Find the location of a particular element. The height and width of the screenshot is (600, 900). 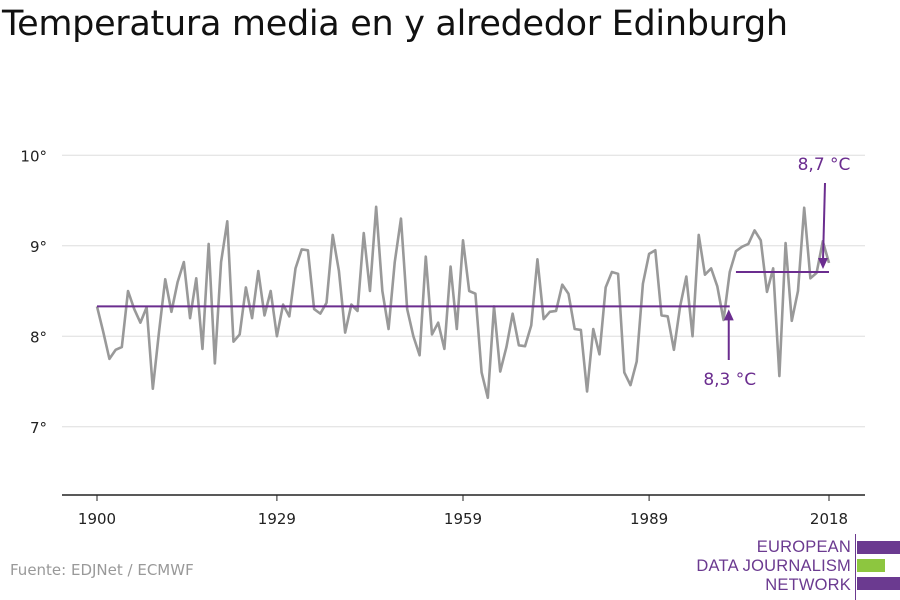

logo-line-2: DATA JOURNALISM is located at coordinates (773, 566).